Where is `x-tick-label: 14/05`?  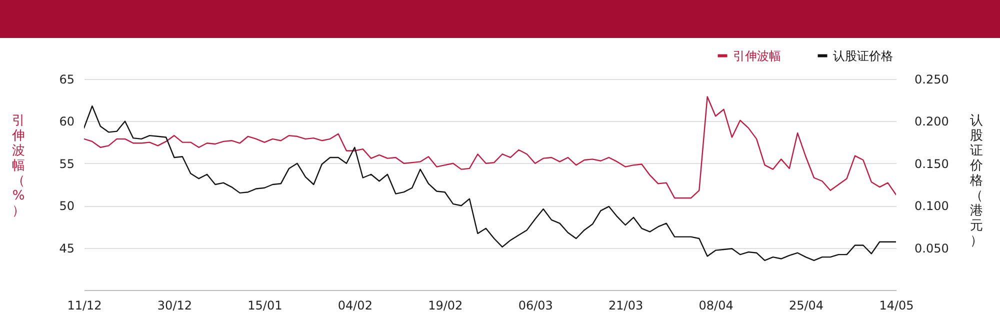
x-tick-label: 14/05 is located at coordinates (896, 305).